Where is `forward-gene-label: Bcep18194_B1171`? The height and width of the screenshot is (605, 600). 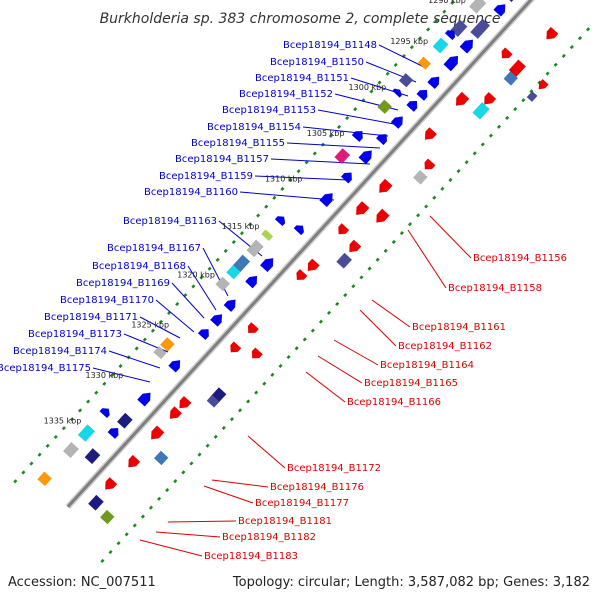 forward-gene-label: Bcep18194_B1171 is located at coordinates (91, 317).